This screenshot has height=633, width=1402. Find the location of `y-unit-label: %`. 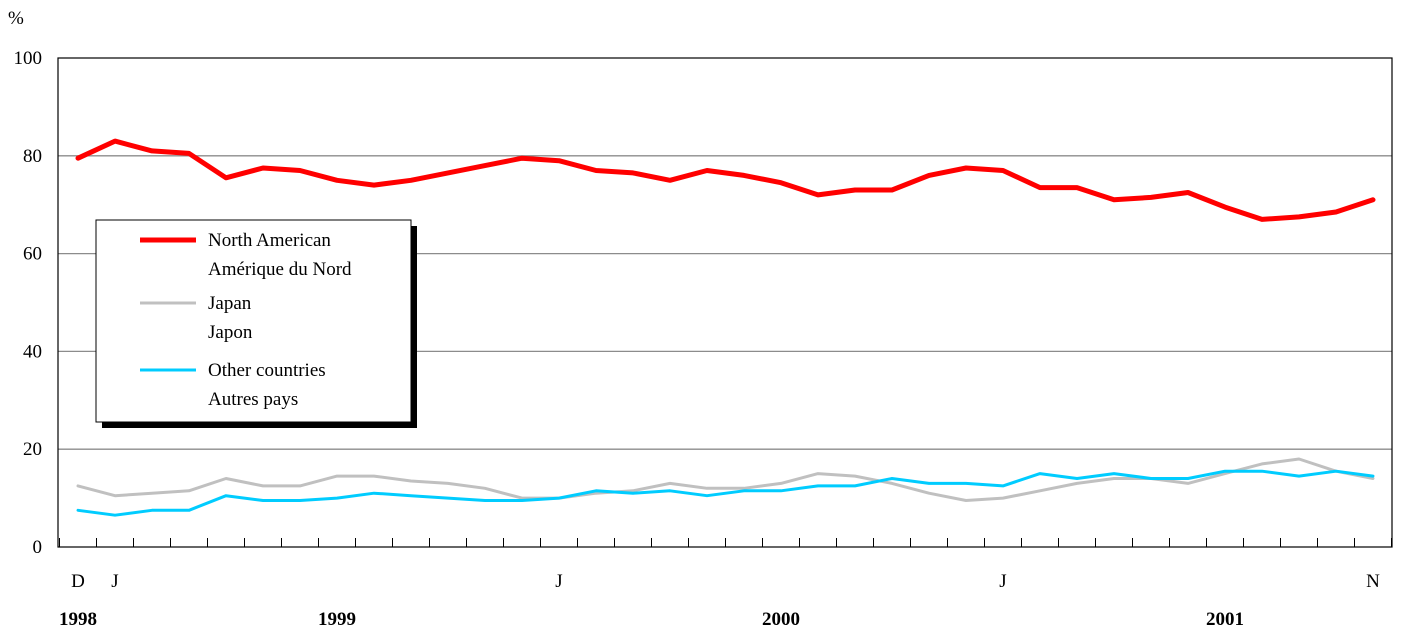

y-unit-label: % is located at coordinates (16, 18).